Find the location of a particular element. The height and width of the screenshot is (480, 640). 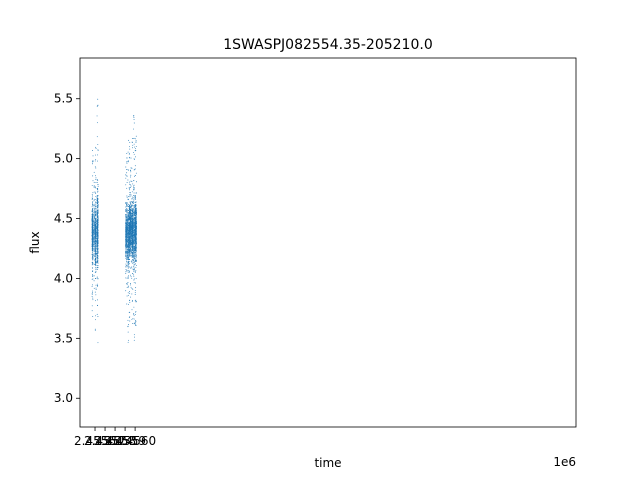

chart-title: 1SWASPJ082554.35-205210.0 is located at coordinates (327, 45).